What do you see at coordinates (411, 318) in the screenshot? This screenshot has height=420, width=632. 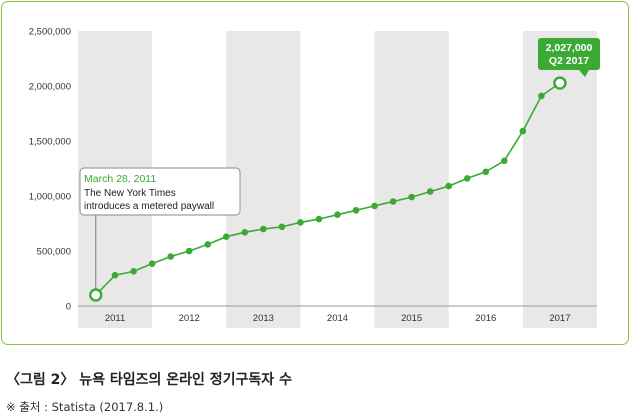 I see `x-tick-label: 2015` at bounding box center [411, 318].